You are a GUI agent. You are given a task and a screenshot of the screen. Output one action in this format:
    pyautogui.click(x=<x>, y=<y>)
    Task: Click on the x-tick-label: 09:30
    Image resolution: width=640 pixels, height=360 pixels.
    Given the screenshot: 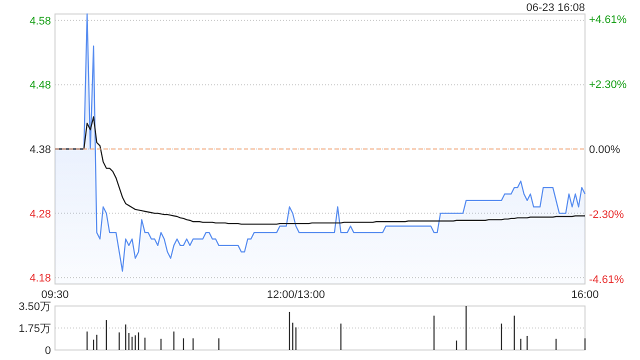 What is the action you would take?
    pyautogui.click(x=55, y=295)
    